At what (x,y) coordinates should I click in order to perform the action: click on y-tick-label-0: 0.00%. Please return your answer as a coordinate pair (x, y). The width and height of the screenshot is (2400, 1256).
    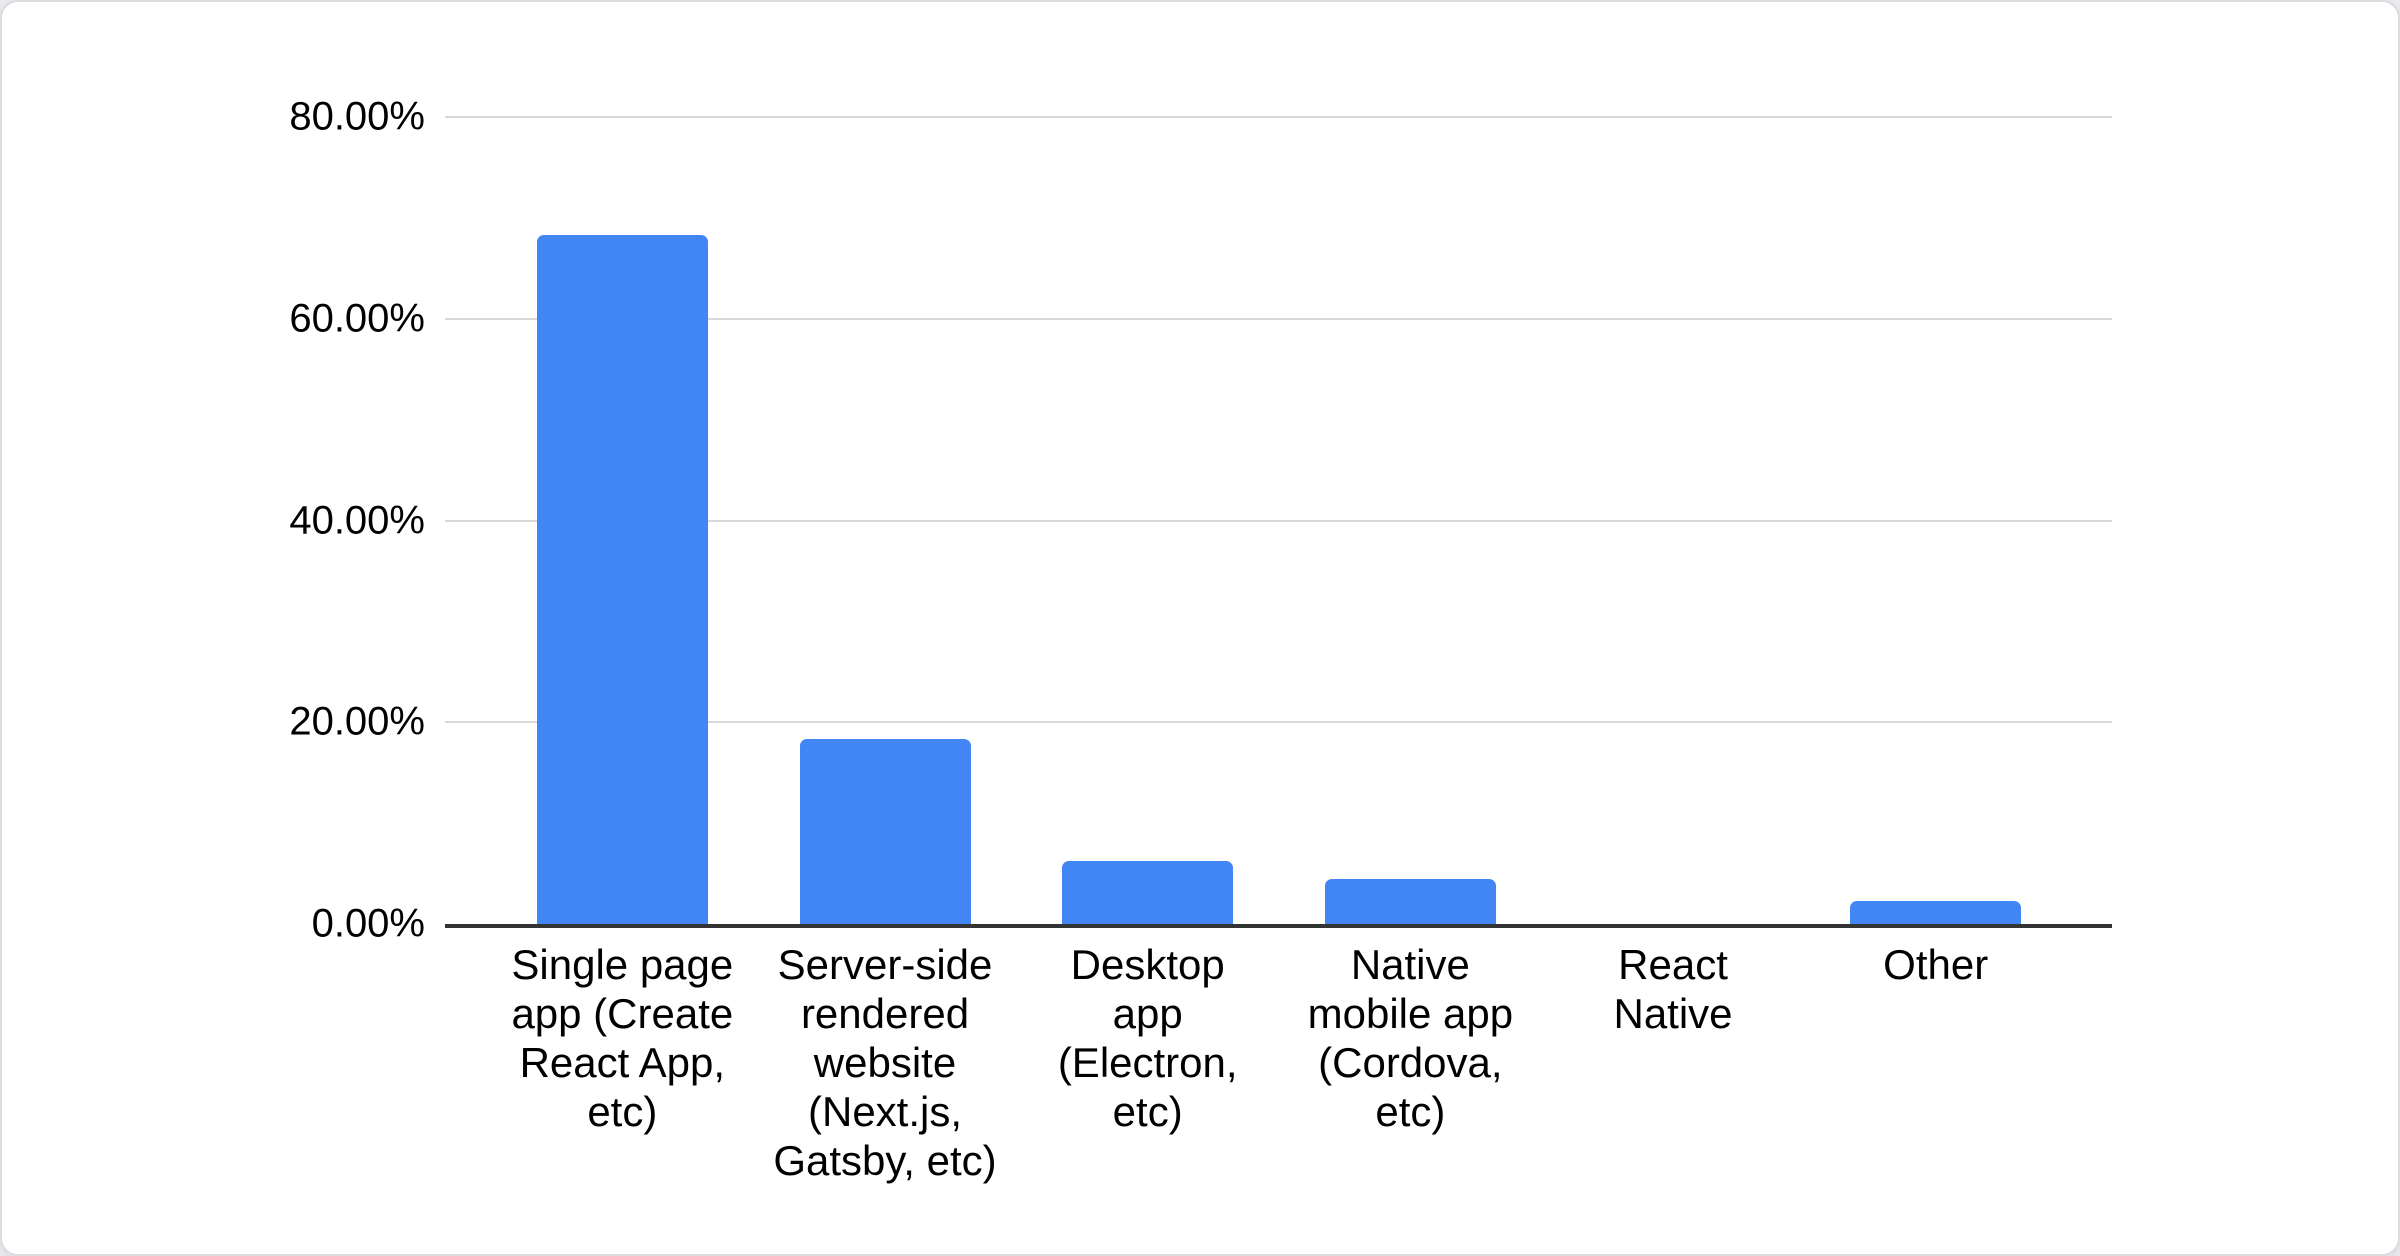
    Looking at the image, I should click on (368, 923).